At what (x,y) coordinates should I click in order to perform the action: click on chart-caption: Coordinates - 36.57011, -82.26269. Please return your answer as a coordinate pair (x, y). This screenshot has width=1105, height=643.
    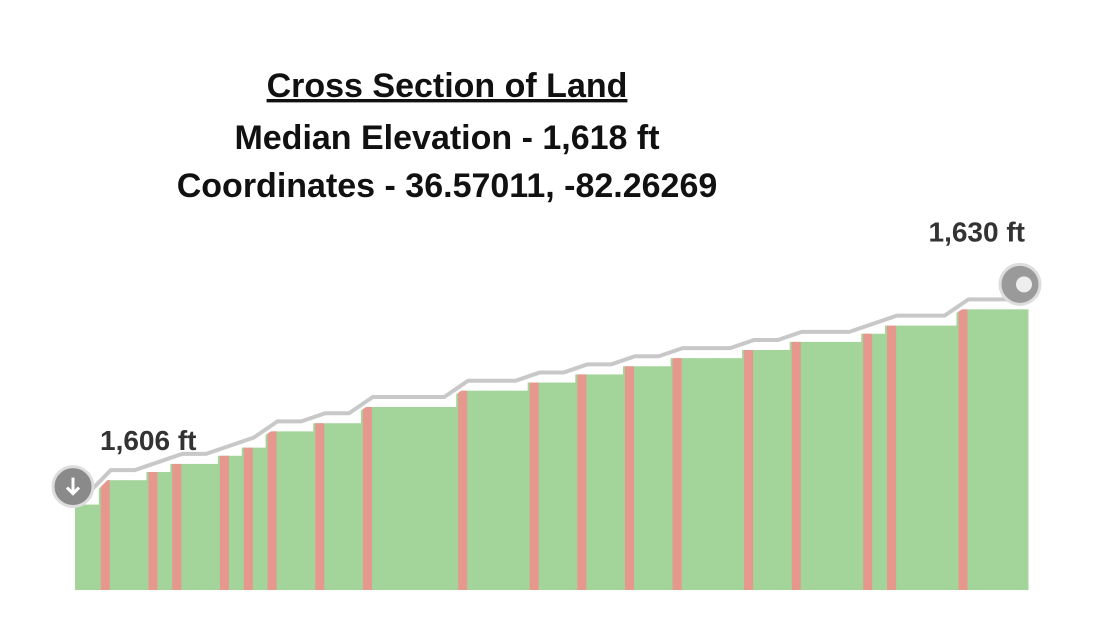
    Looking at the image, I should click on (447, 186).